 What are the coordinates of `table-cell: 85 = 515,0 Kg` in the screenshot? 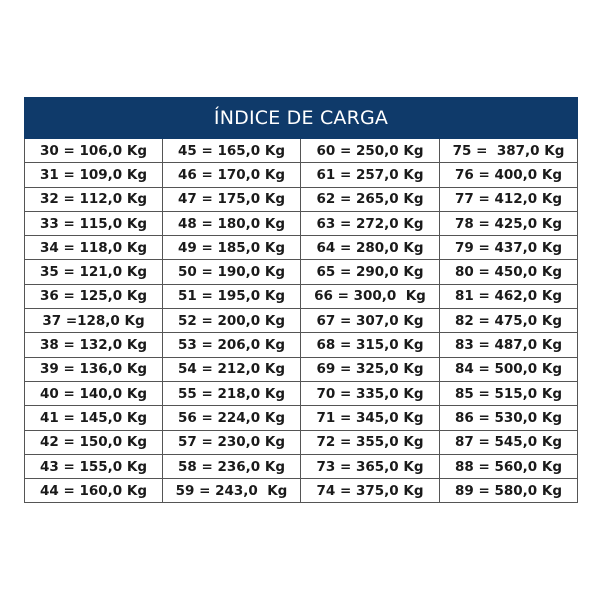 It's located at (508, 393).